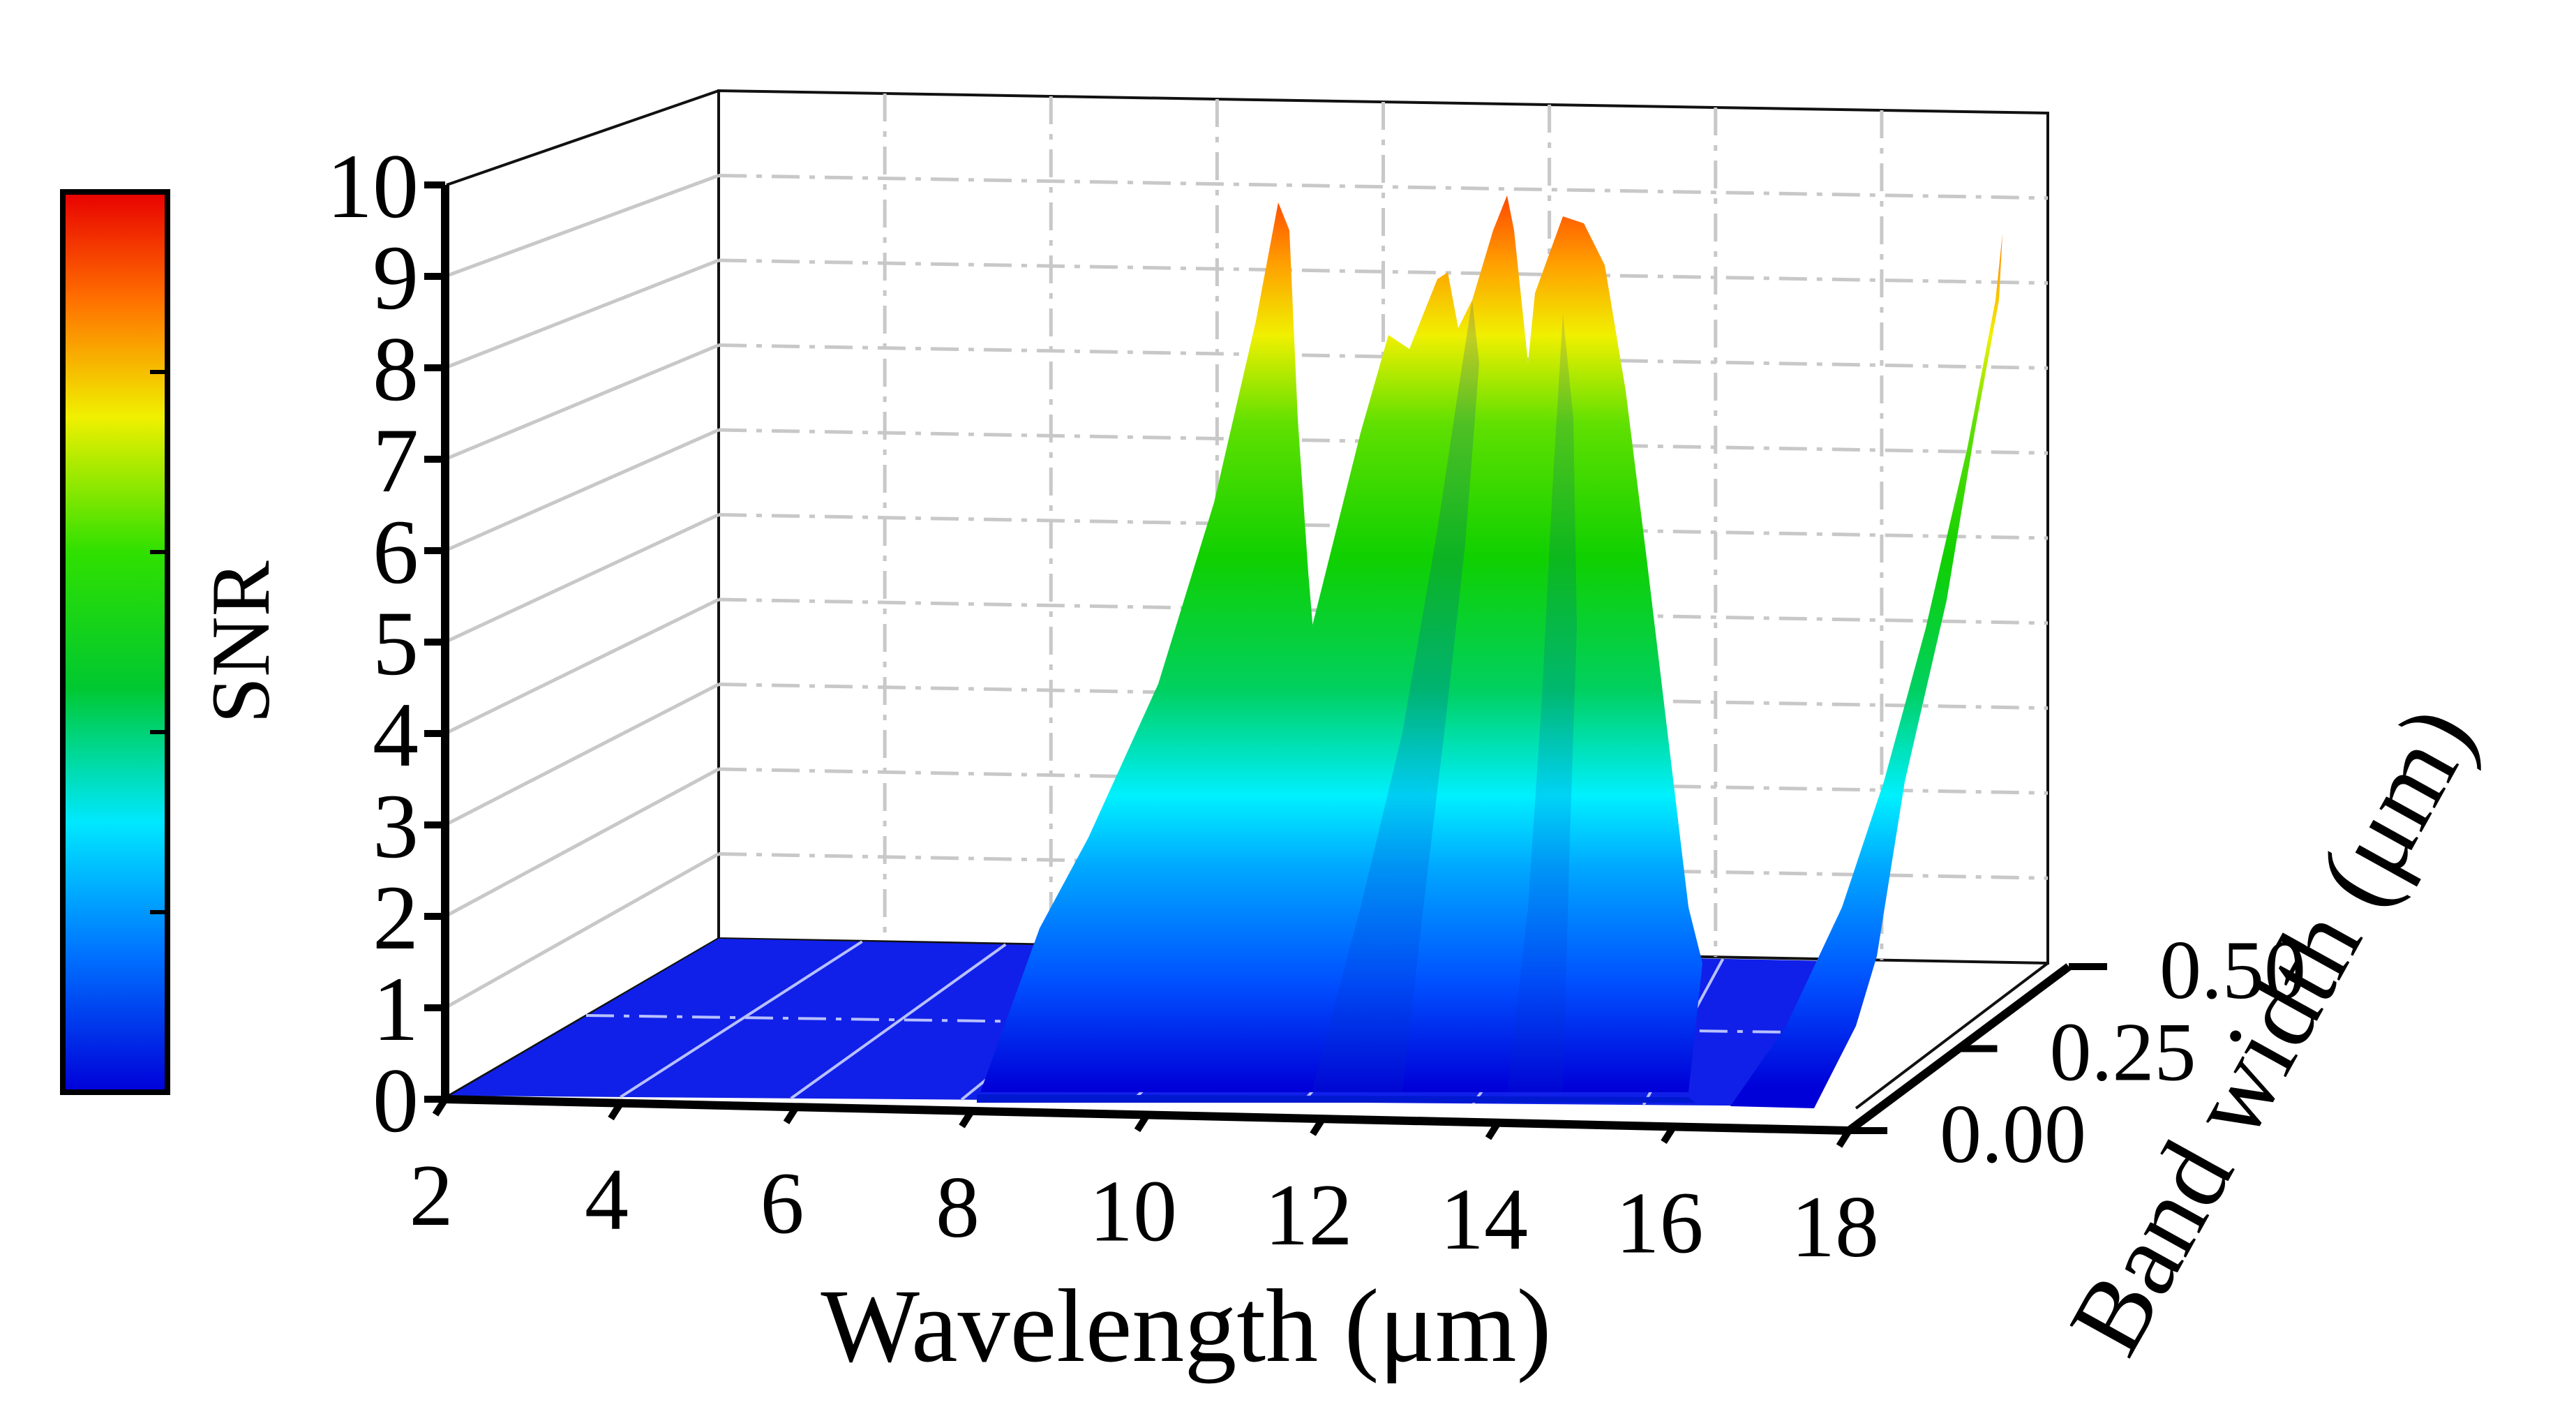 Image resolution: width=2576 pixels, height=1407 pixels. I want to click on x-axis-ticks: 2 4 6 8 10 12 14 16 18, so click(1144, 1186).